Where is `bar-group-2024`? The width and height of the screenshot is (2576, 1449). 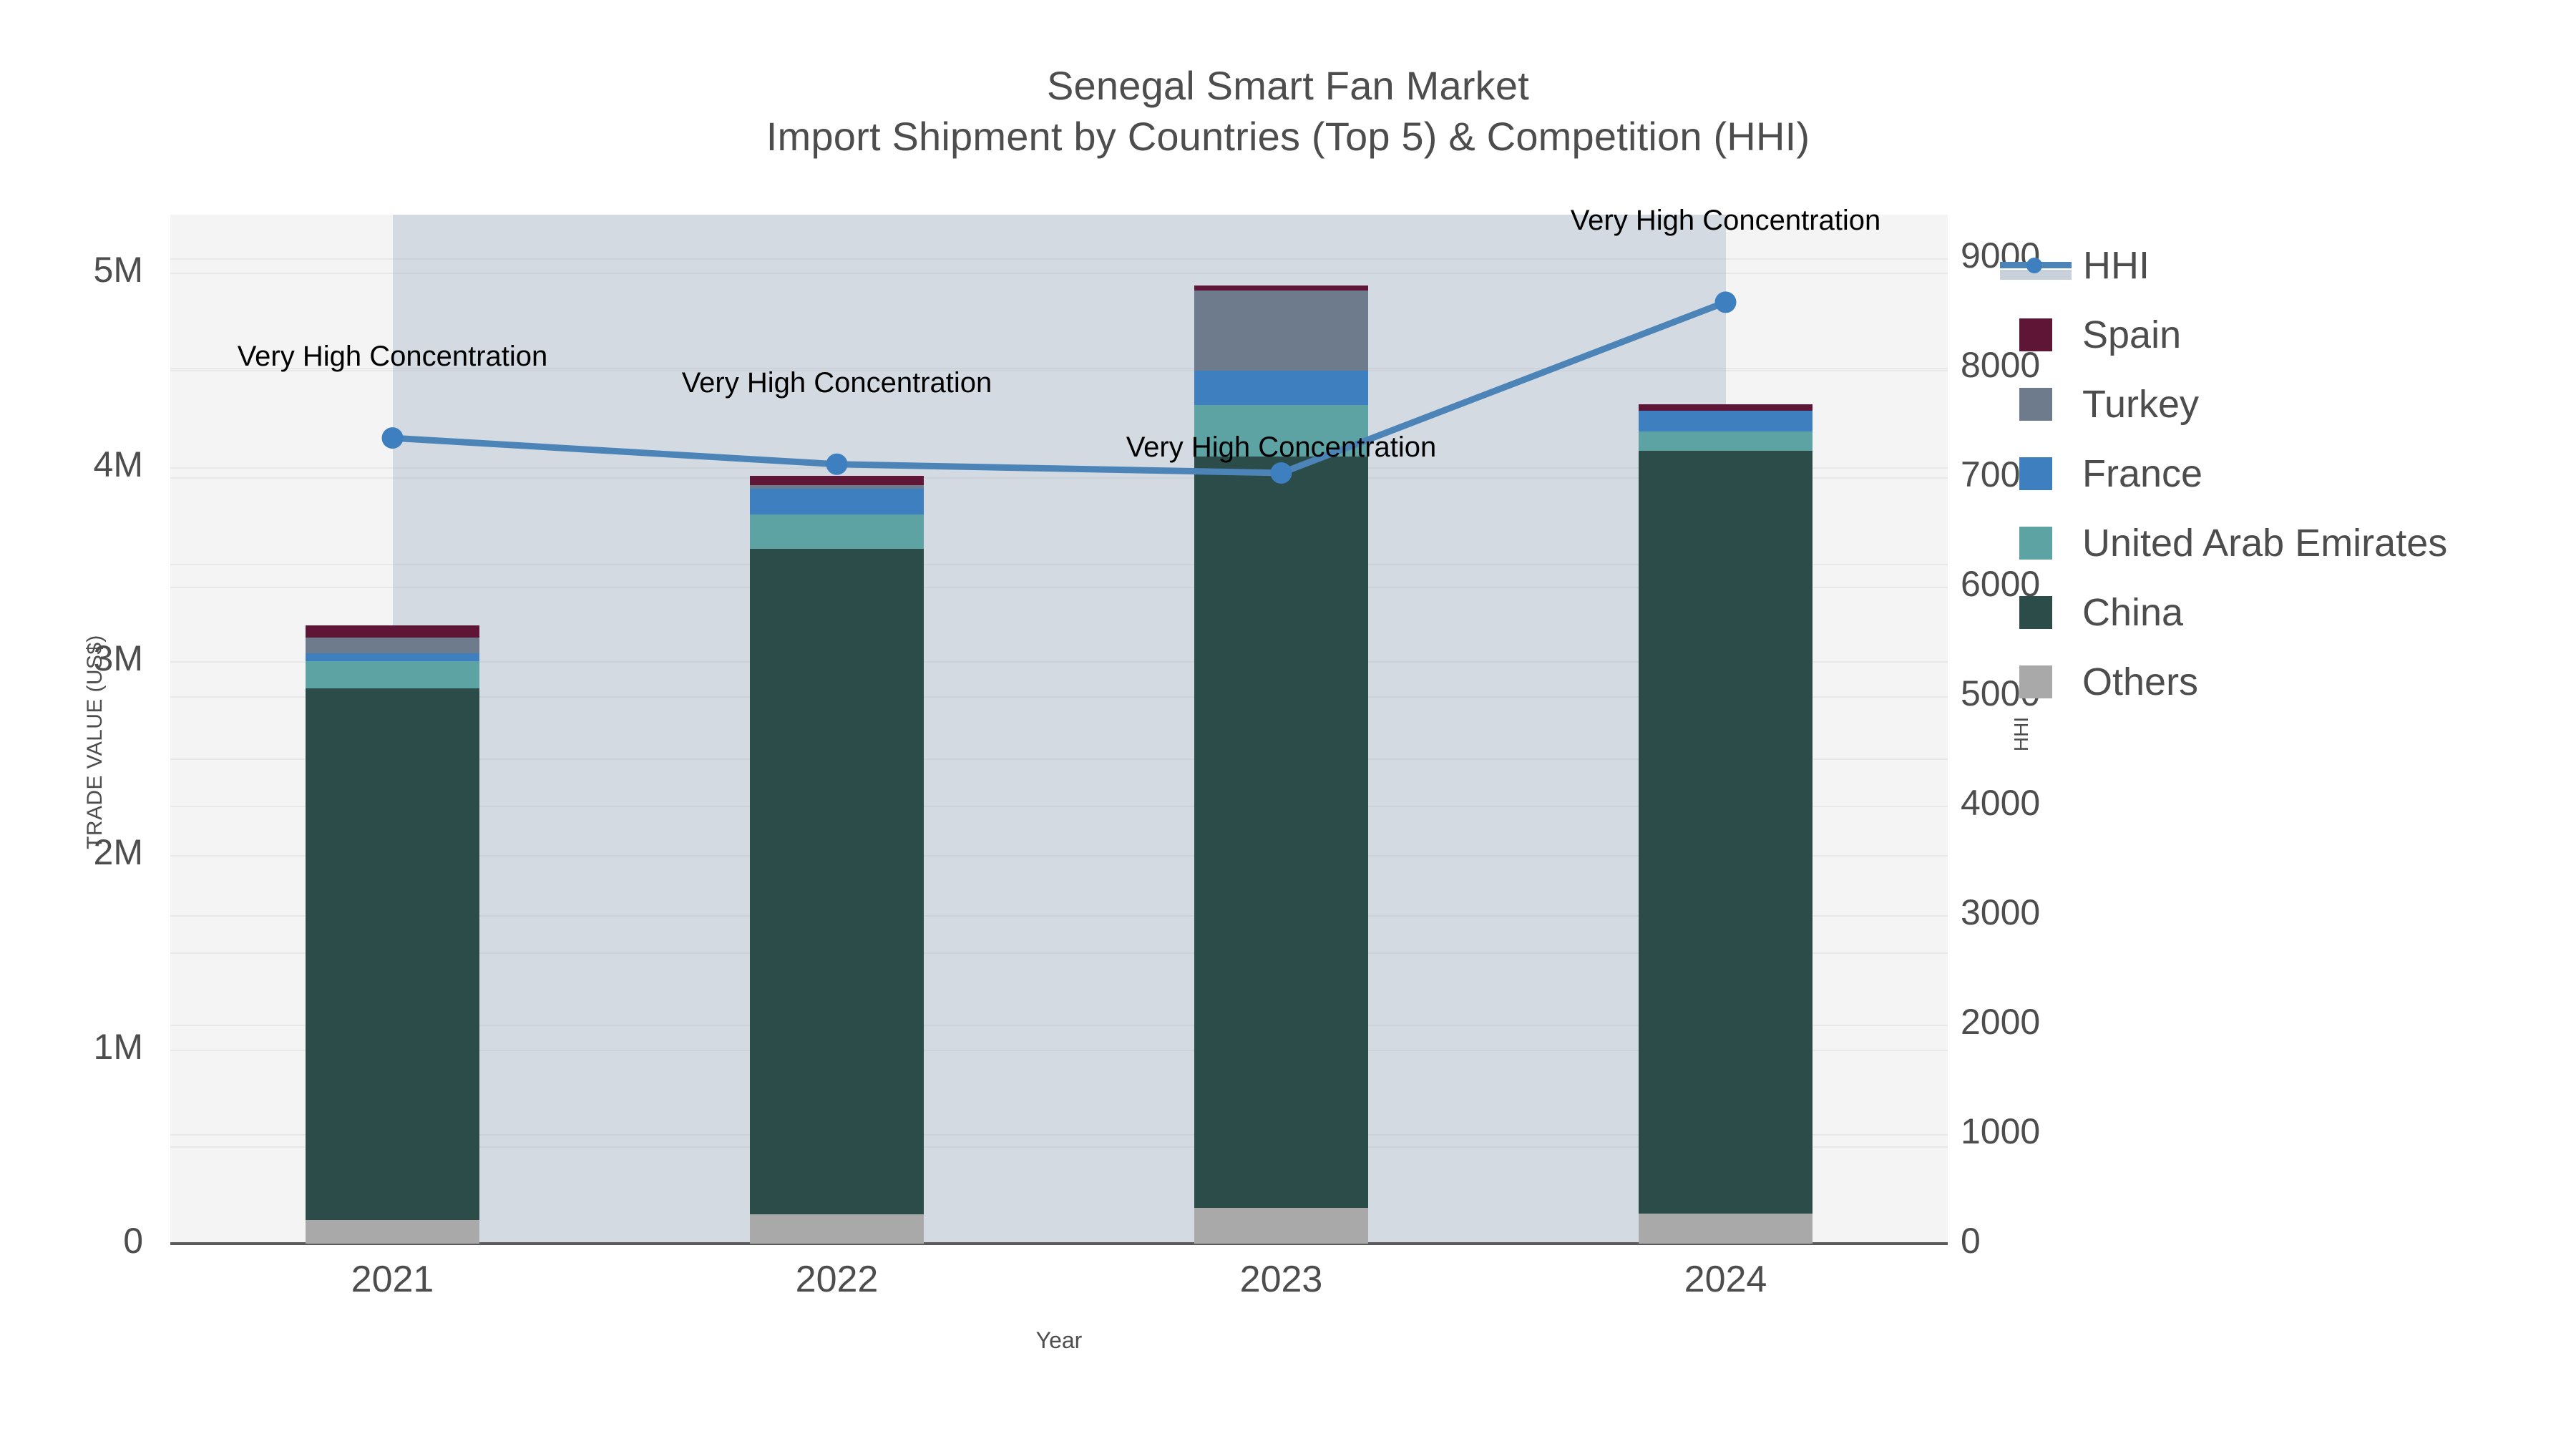
bar-group-2024 is located at coordinates (1726, 729).